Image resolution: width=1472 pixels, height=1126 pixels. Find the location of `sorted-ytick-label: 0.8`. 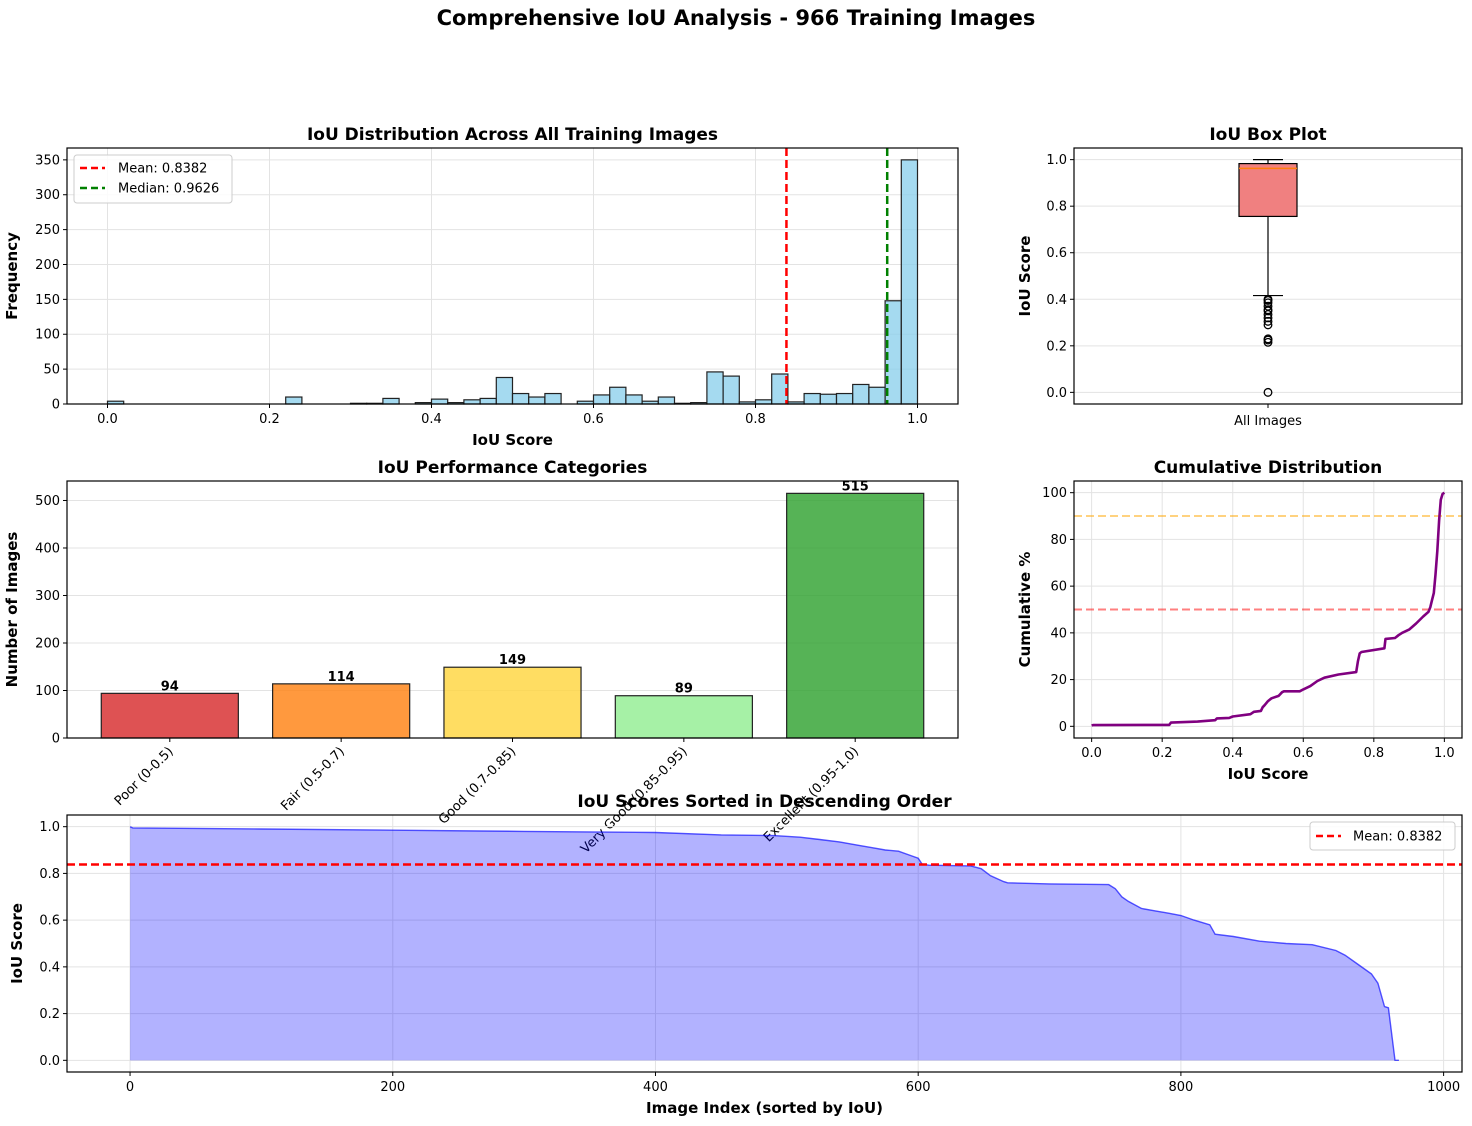

sorted-ytick-label: 0.8 is located at coordinates (49, 874).